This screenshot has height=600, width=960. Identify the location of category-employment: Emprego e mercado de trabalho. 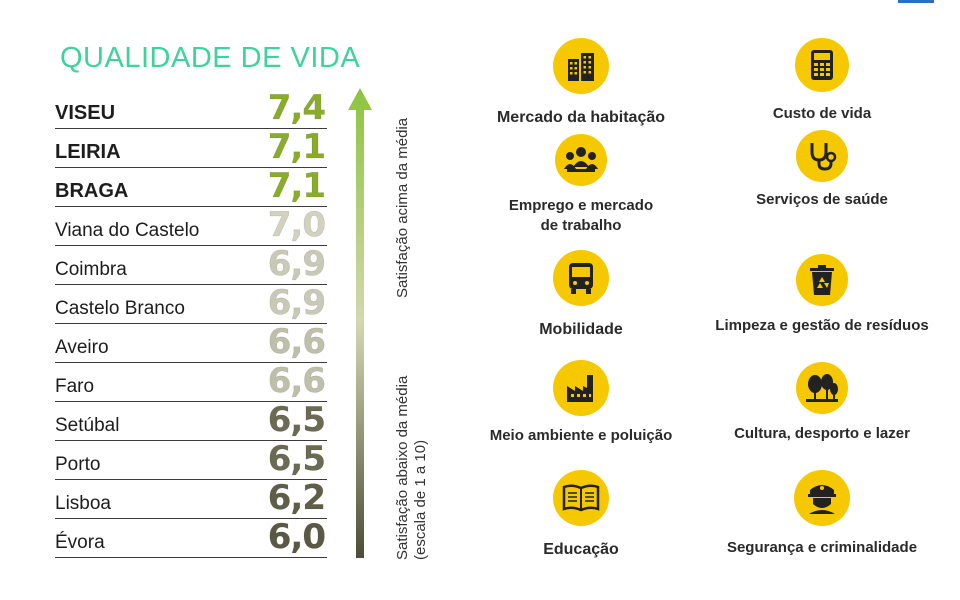
(581, 185).